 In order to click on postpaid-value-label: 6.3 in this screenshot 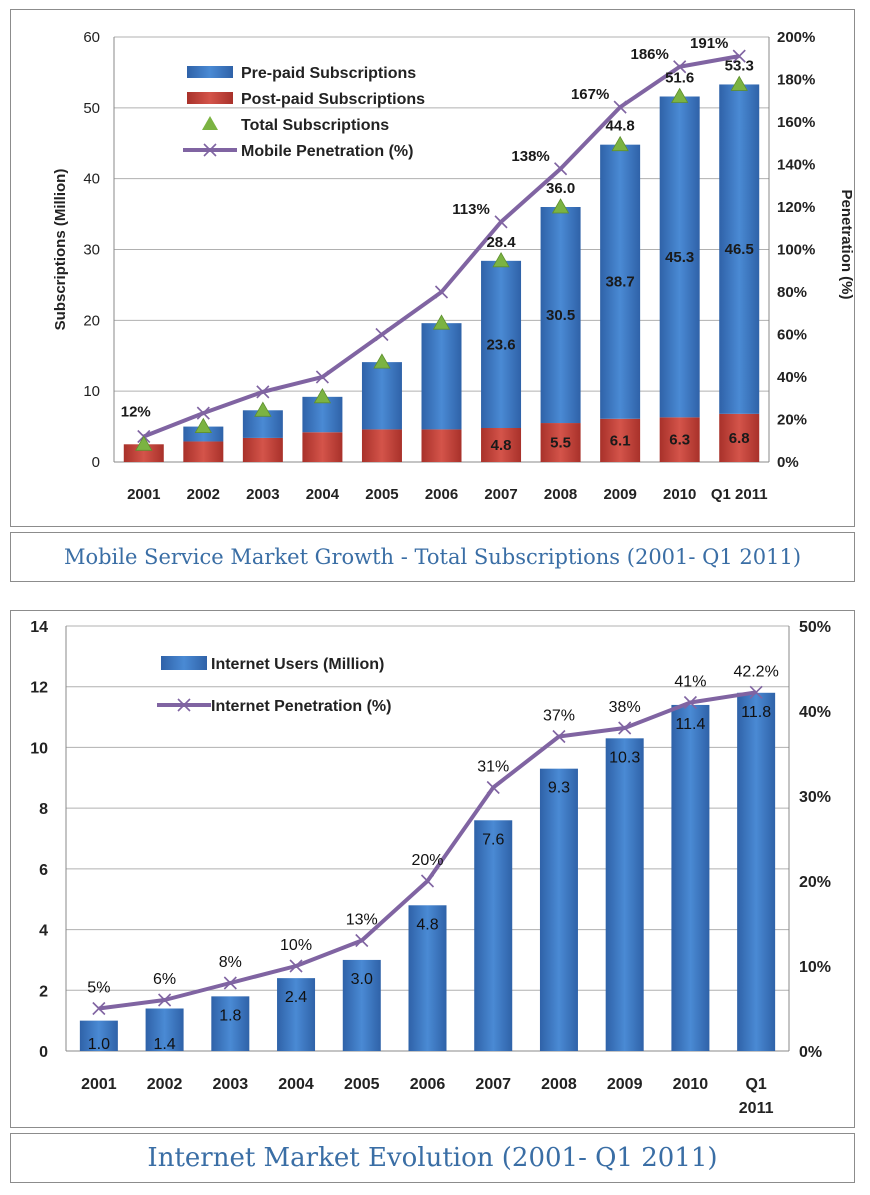, I will do `click(679, 440)`.